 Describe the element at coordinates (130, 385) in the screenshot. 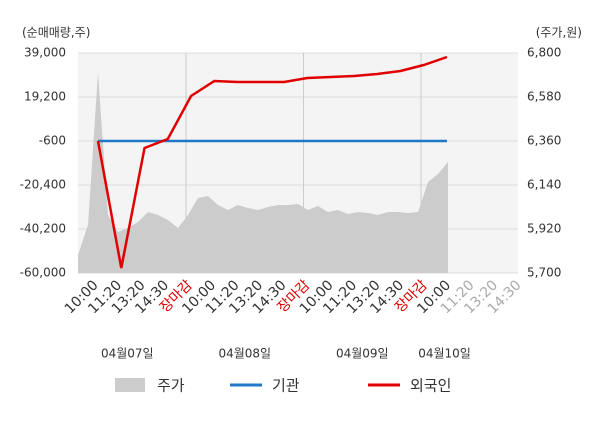

I see `legend-swatch` at that location.